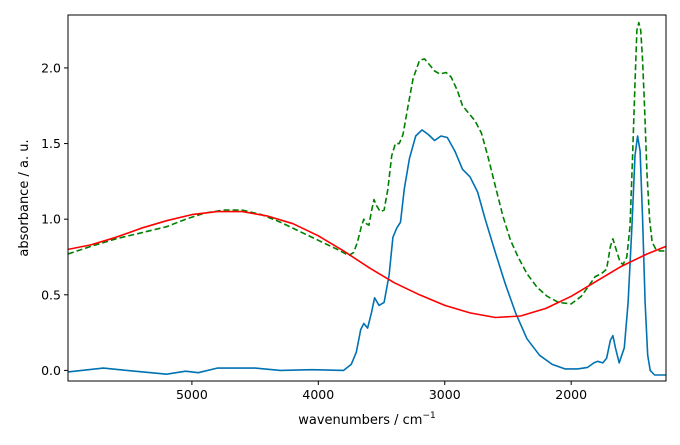 The width and height of the screenshot is (680, 445). Describe the element at coordinates (445, 394) in the screenshot. I see `x-tick-label: 3000` at that location.